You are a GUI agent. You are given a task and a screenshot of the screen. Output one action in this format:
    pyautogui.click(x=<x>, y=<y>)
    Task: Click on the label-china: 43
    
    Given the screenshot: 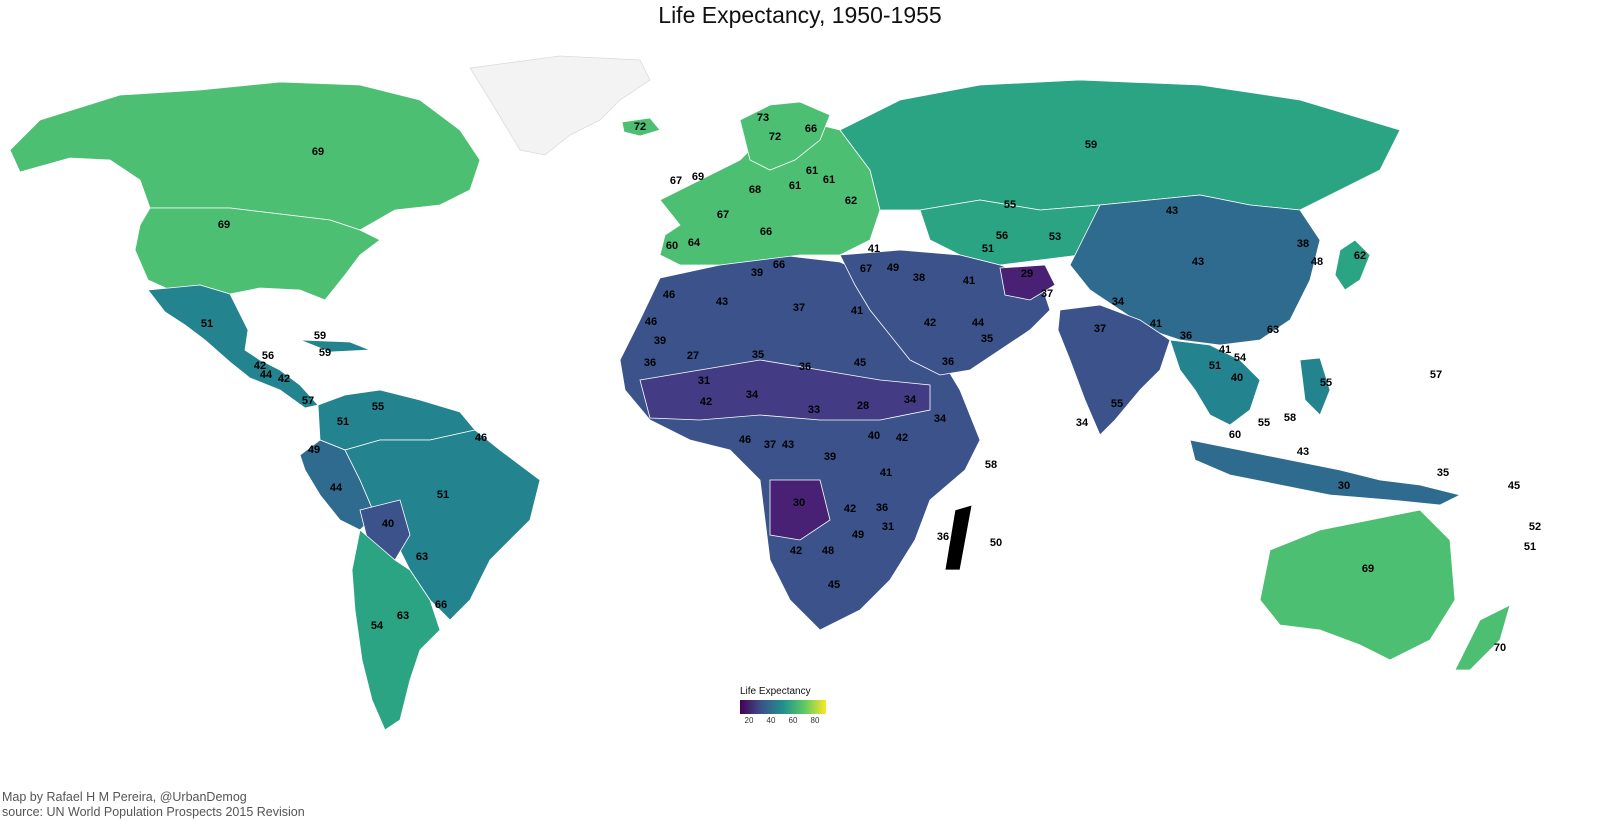 What is the action you would take?
    pyautogui.click(x=1198, y=262)
    